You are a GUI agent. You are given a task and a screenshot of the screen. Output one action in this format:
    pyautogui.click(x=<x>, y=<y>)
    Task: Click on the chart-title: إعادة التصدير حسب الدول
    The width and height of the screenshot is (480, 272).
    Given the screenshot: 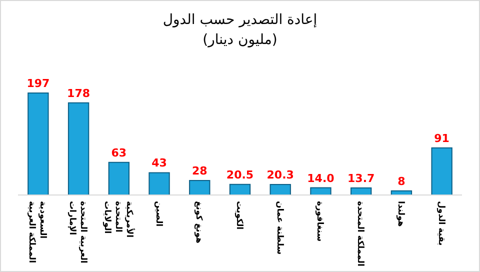 What is the action you would take?
    pyautogui.click(x=240, y=20)
    